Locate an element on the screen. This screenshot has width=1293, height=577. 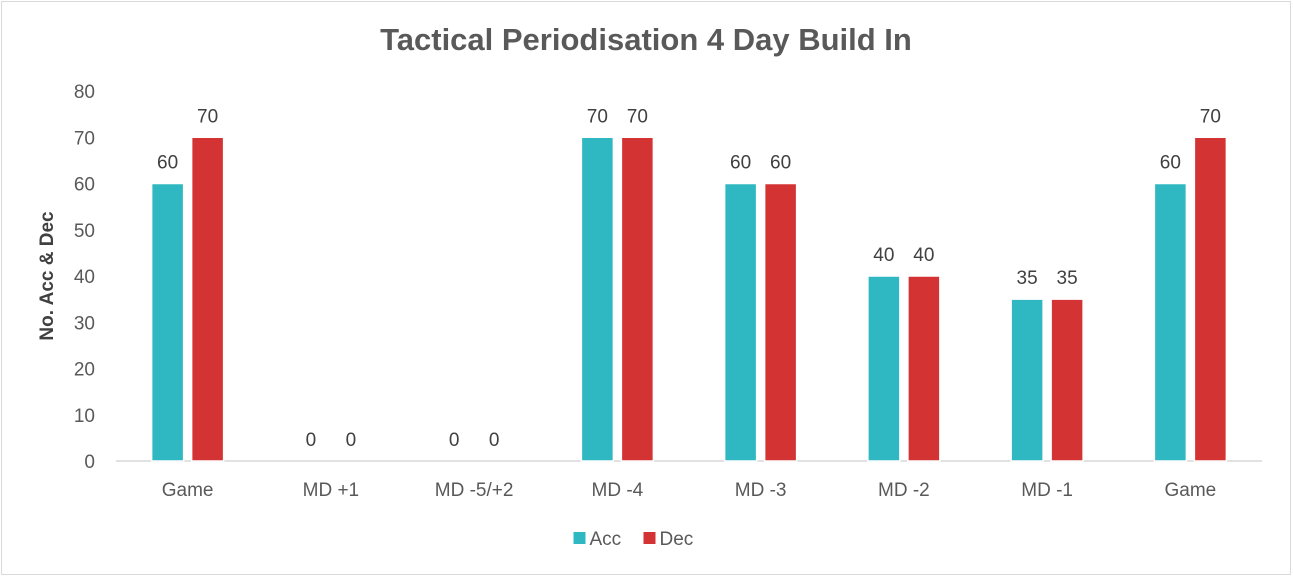
legend-label-acc: Acc is located at coordinates (606, 539).